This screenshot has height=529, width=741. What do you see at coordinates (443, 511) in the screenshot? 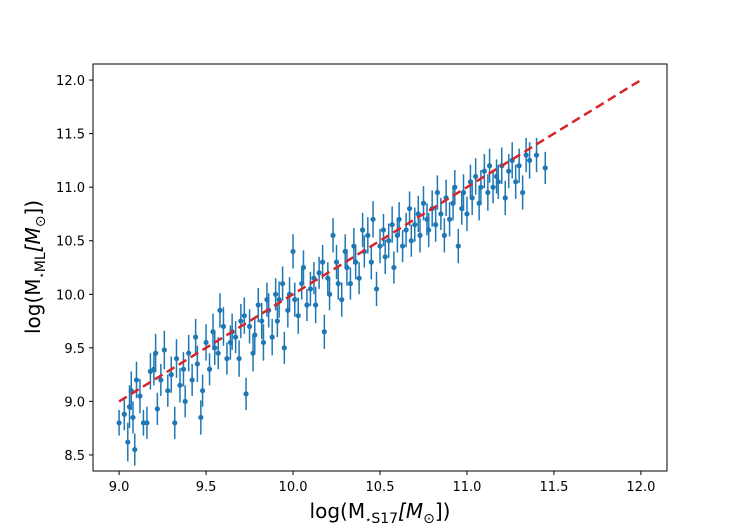
I see `x-axis-label-suffix: ])` at bounding box center [443, 511].